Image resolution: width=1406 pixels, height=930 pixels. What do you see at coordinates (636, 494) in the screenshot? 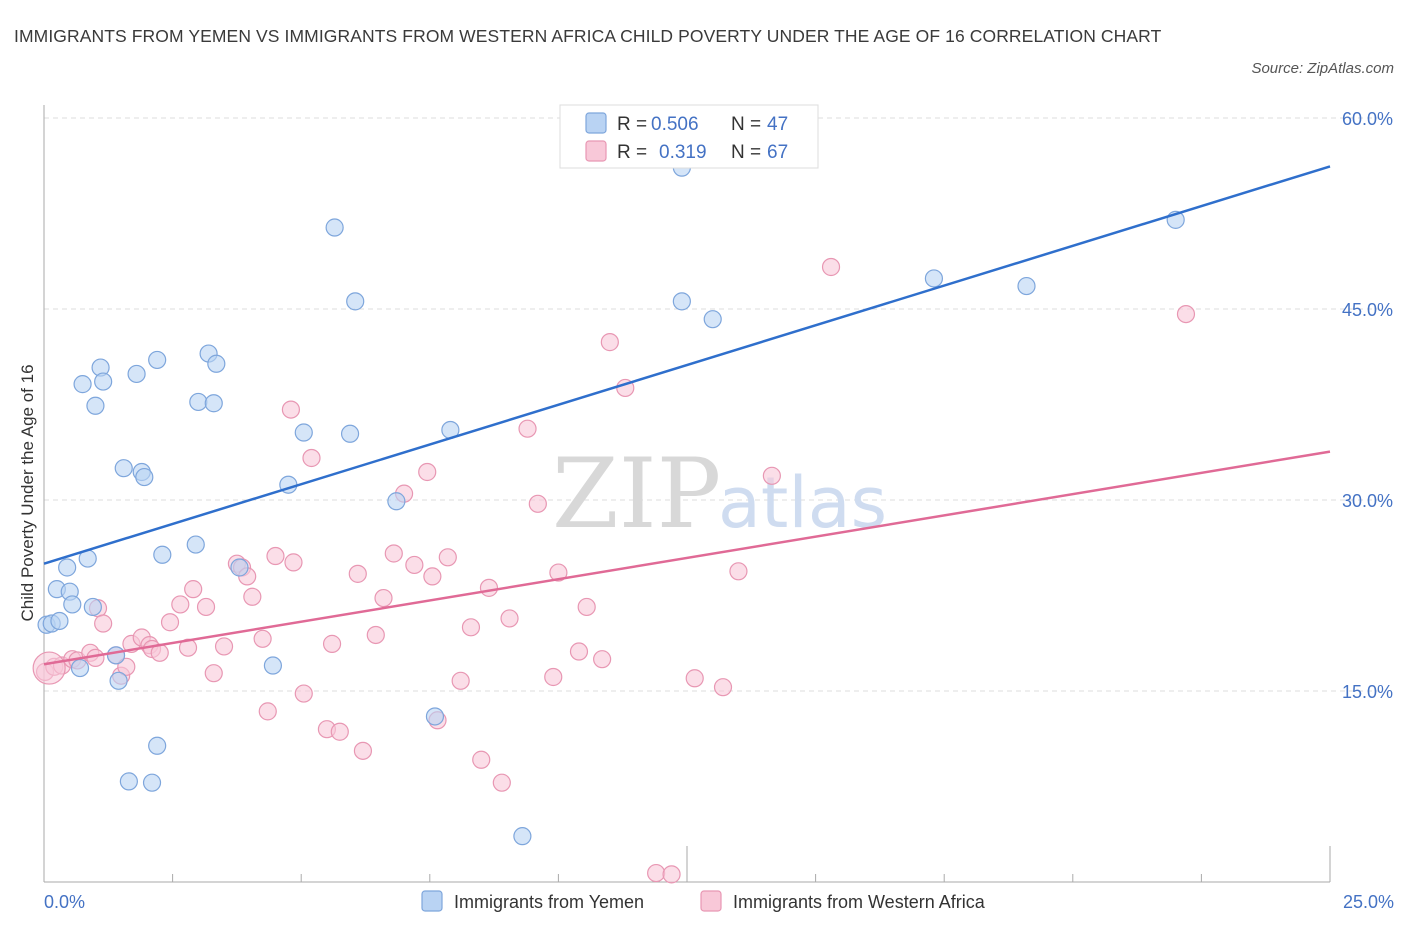
I see `watermark-zip: ZIP` at bounding box center [636, 494].